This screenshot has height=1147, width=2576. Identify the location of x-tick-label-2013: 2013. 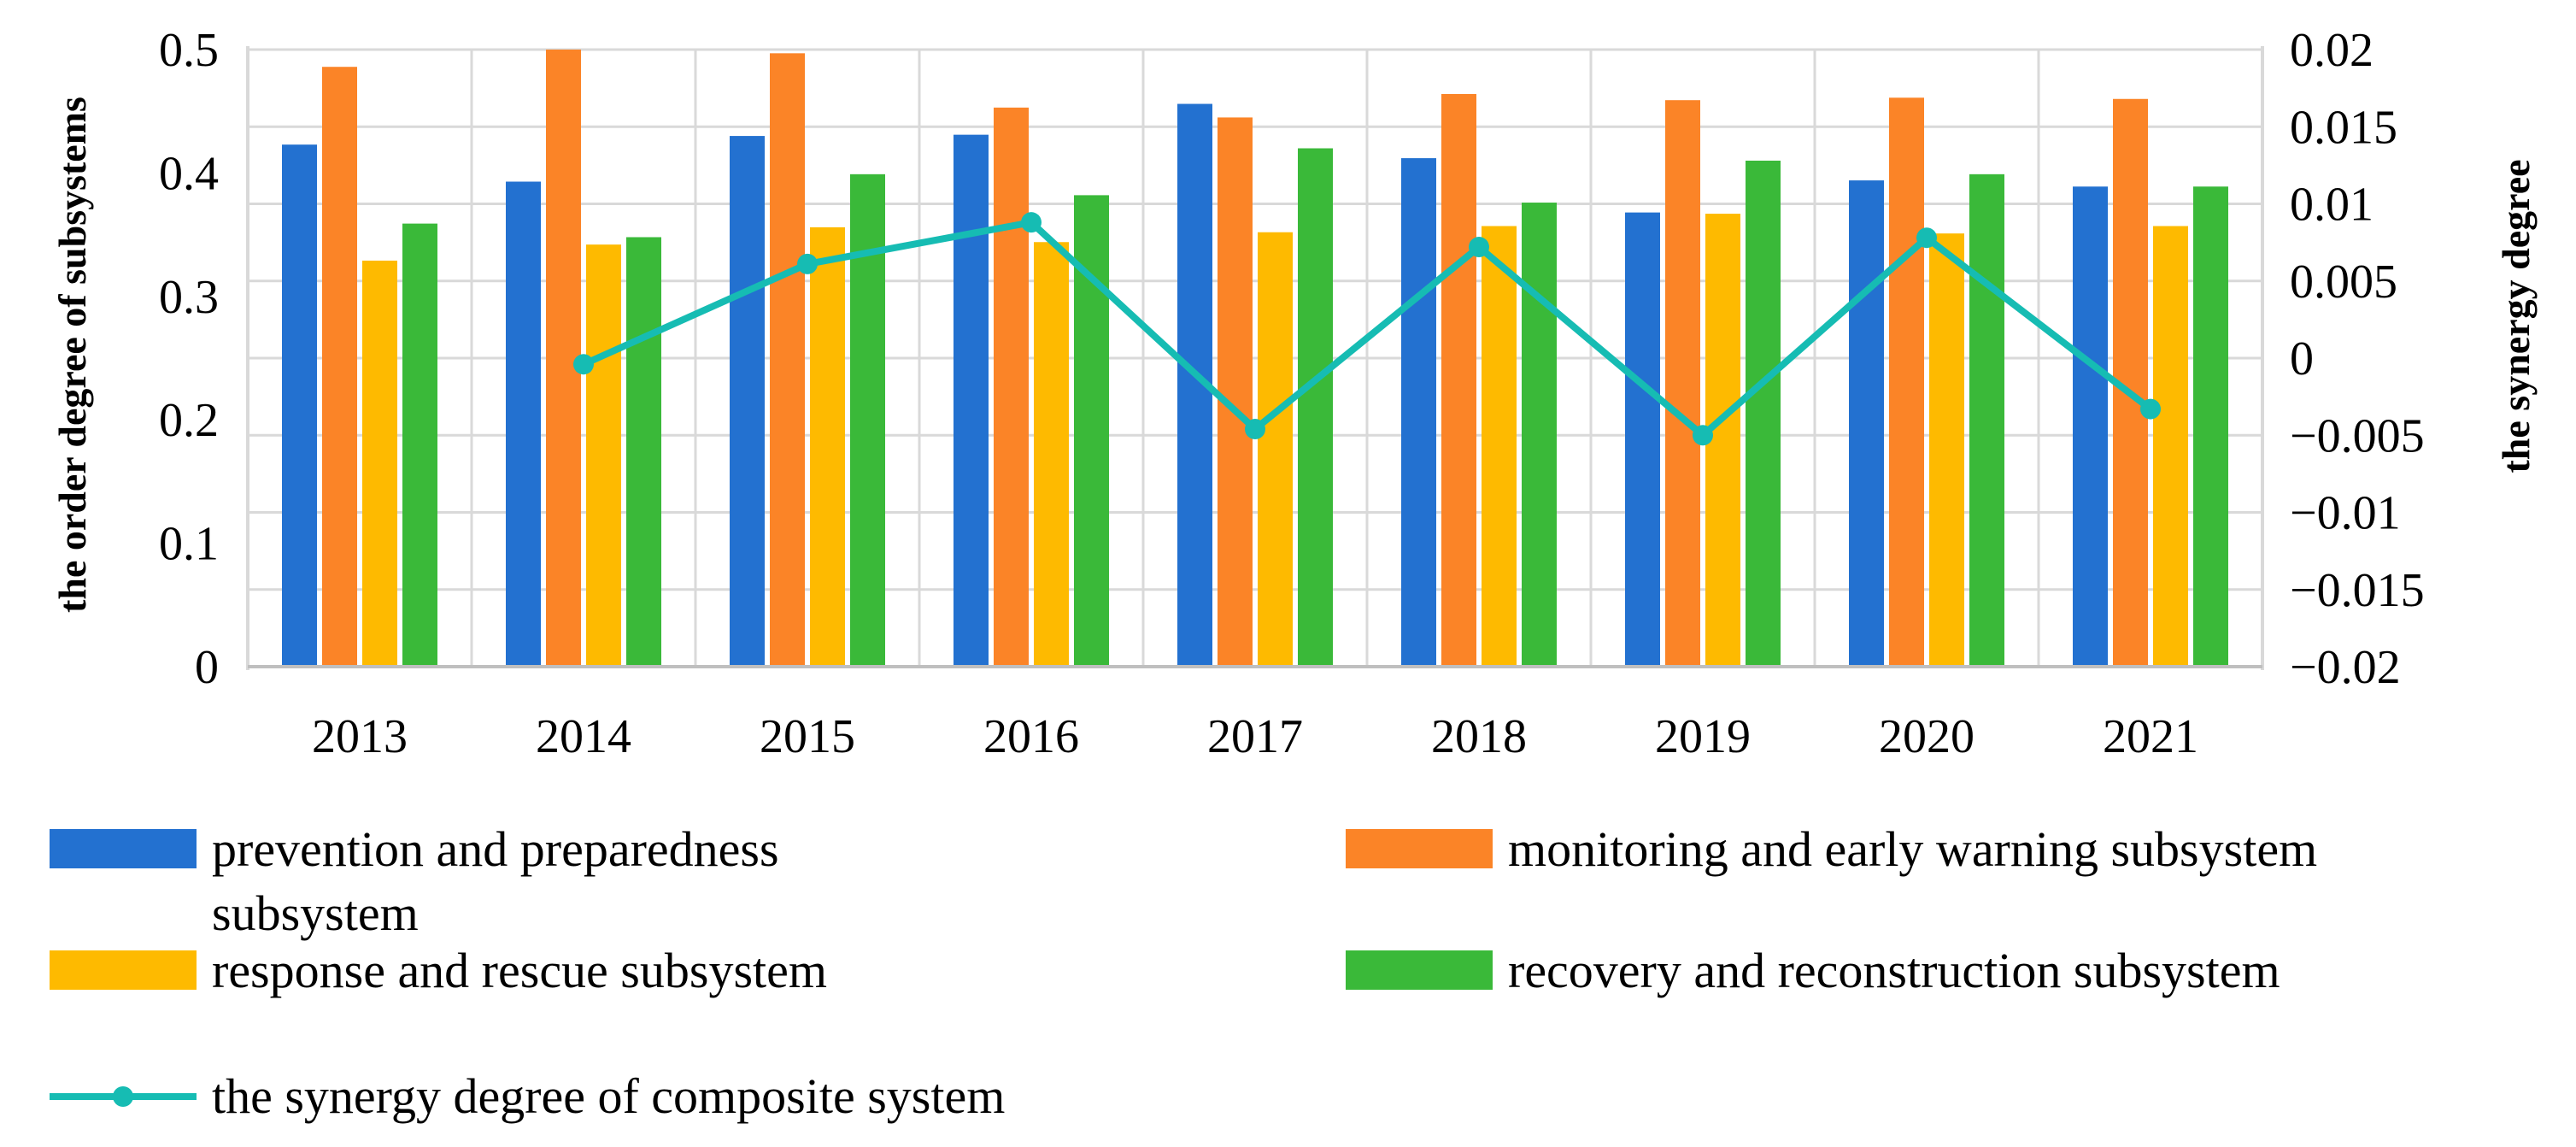
(360, 736).